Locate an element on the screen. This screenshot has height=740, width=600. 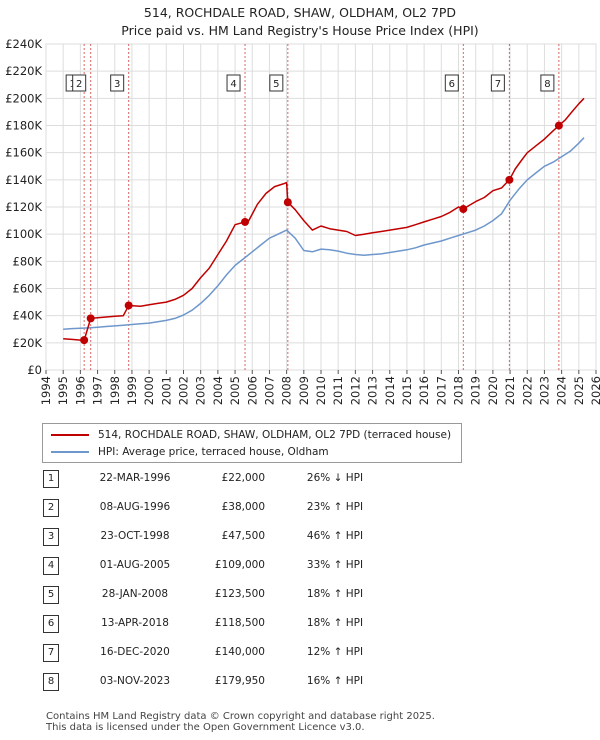
sale-label-text: 8 is located at coordinates (547, 84).